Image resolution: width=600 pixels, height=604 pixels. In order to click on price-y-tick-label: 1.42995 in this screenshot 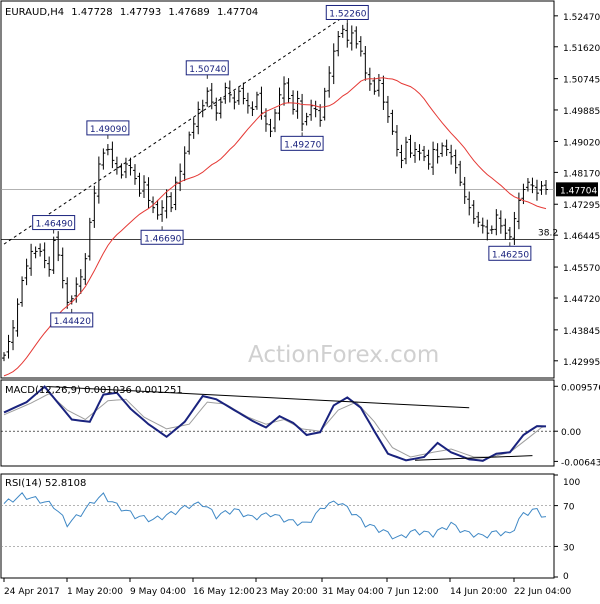, I will do `click(581, 363)`.